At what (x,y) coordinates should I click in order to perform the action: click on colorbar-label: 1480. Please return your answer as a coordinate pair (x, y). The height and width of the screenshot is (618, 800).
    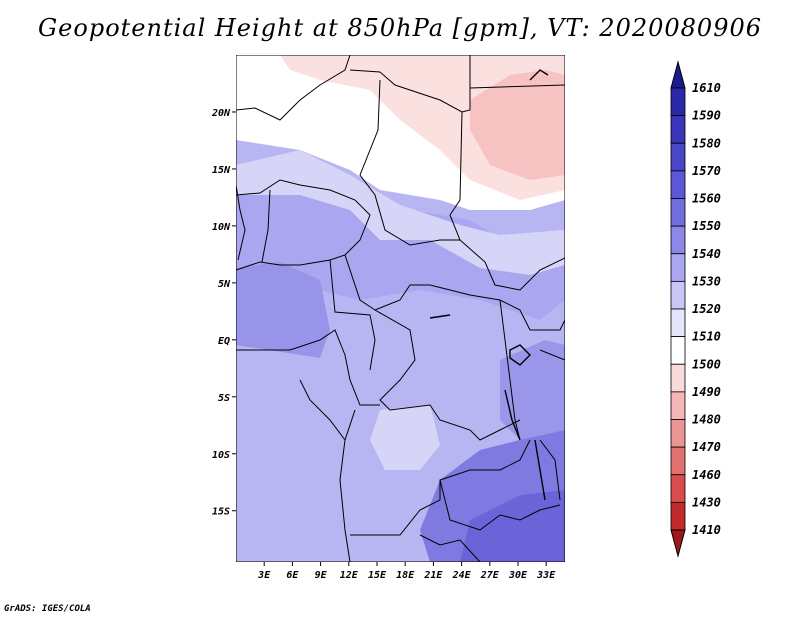
    Looking at the image, I should click on (706, 420).